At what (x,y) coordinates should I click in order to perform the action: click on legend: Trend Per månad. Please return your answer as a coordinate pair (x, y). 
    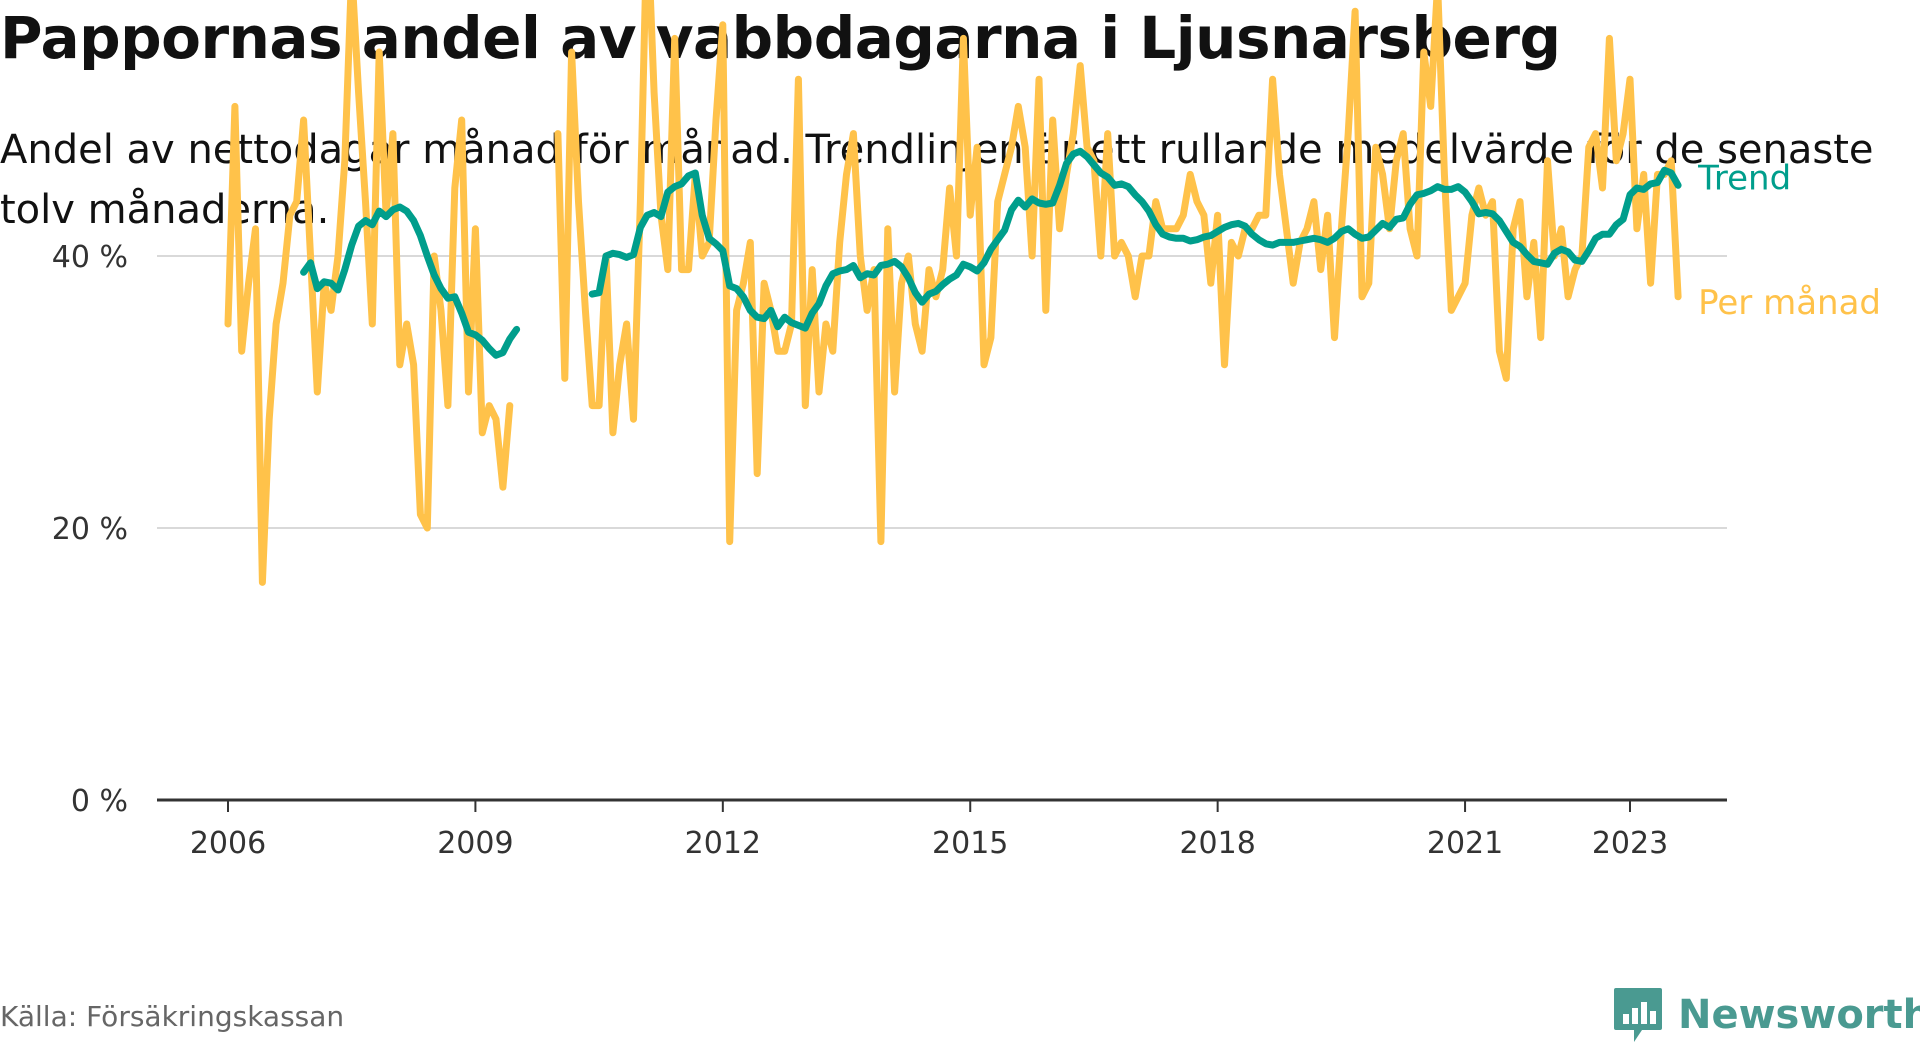
    Looking at the image, I should click on (1789, 240).